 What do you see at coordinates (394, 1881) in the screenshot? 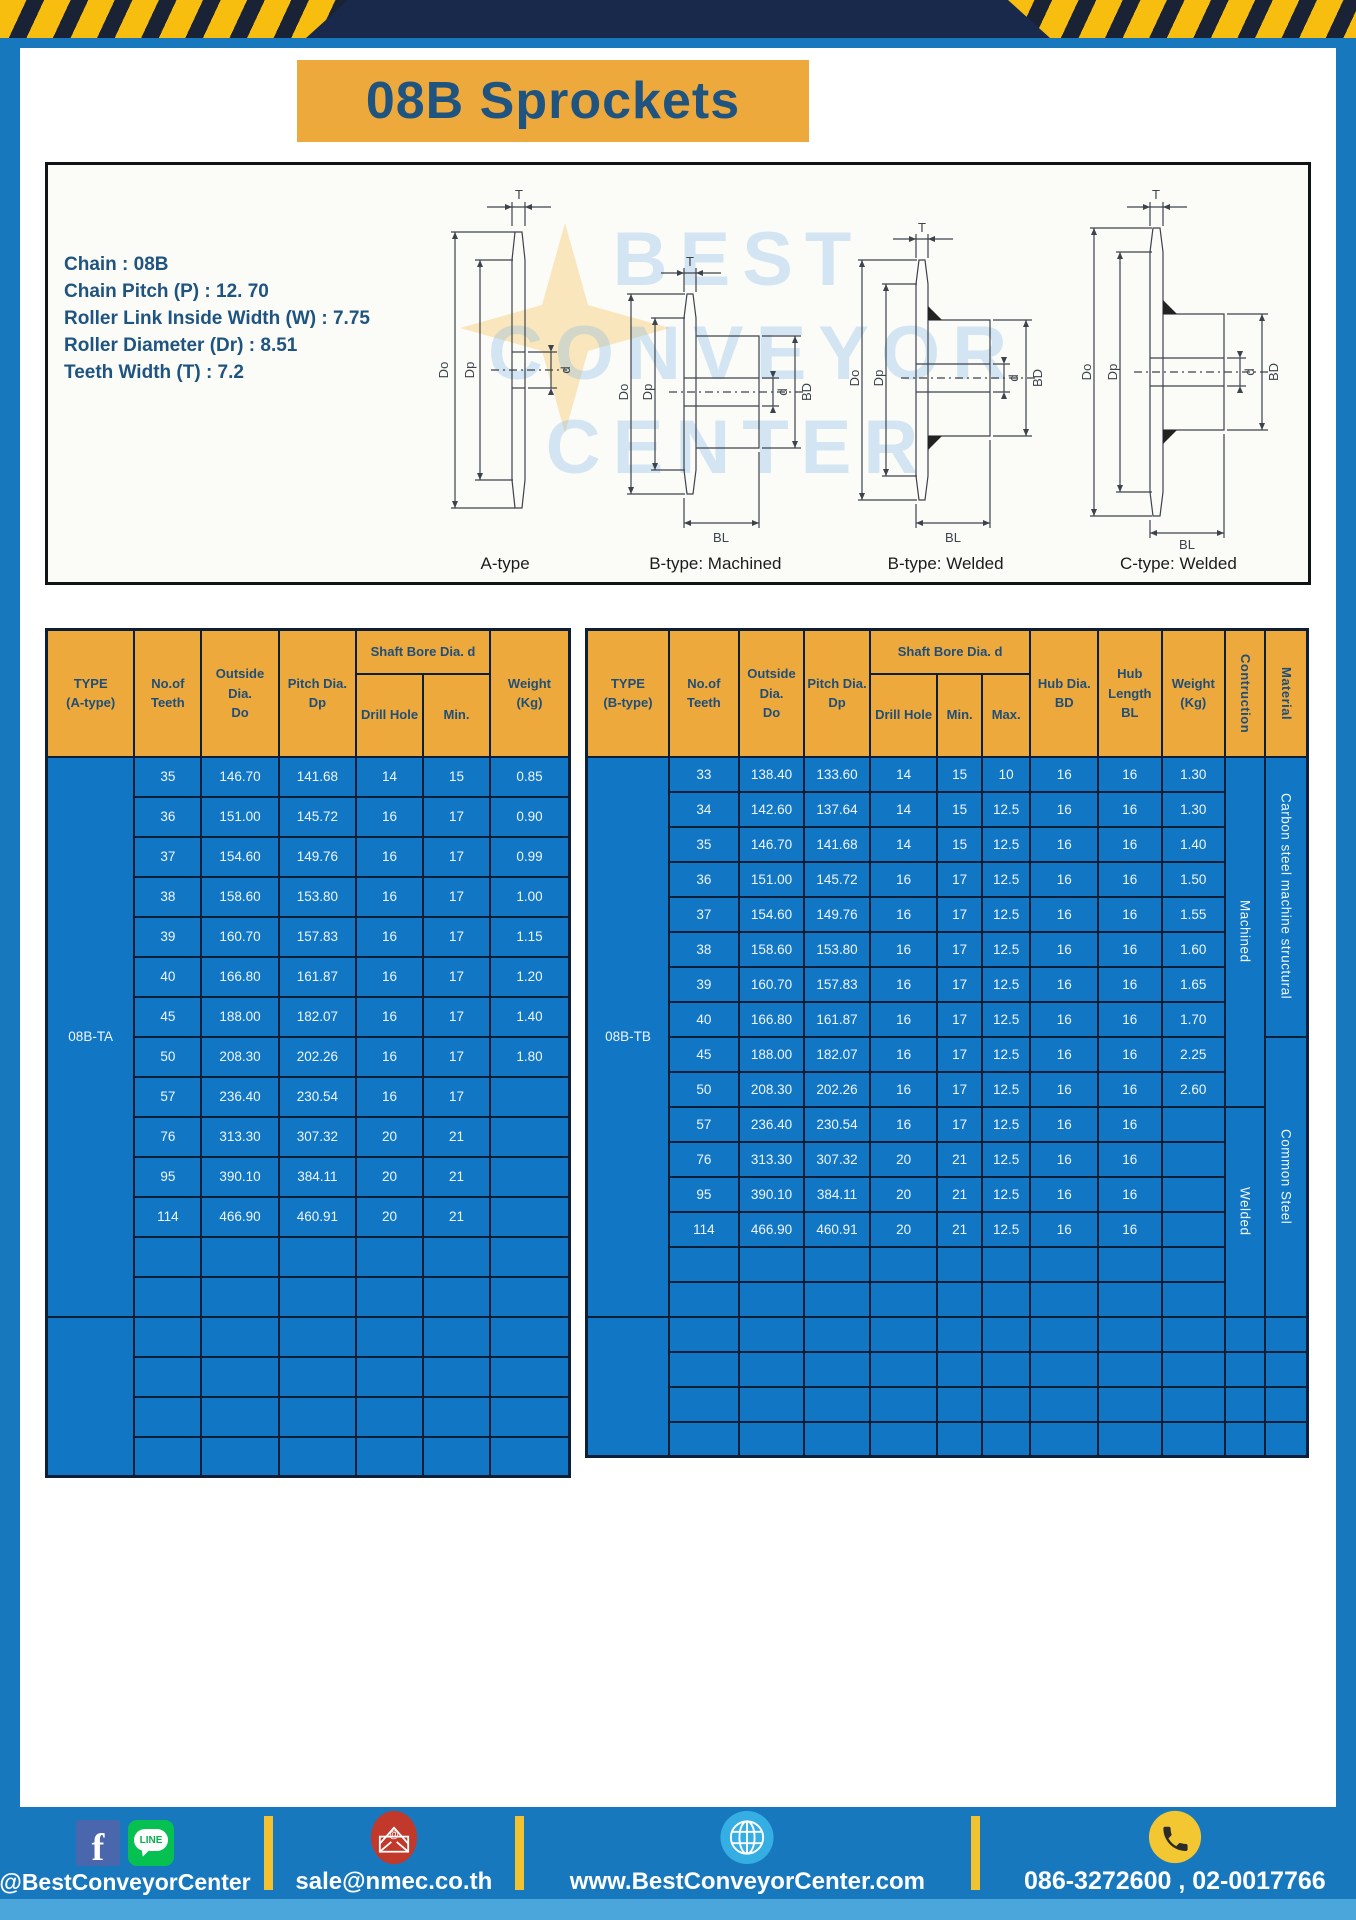
I see `email-address: sale@nmec.co.th` at bounding box center [394, 1881].